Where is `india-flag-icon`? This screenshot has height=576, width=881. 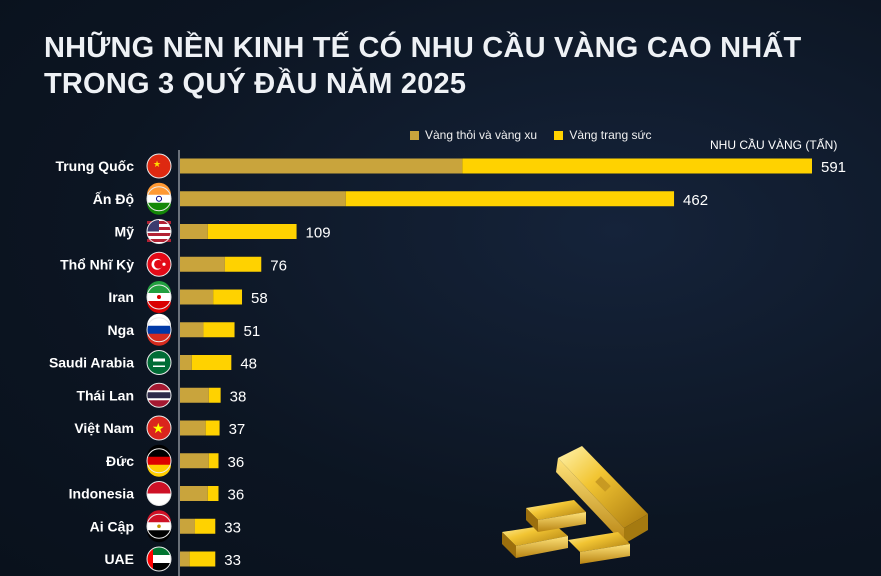 india-flag-icon is located at coordinates (159, 198).